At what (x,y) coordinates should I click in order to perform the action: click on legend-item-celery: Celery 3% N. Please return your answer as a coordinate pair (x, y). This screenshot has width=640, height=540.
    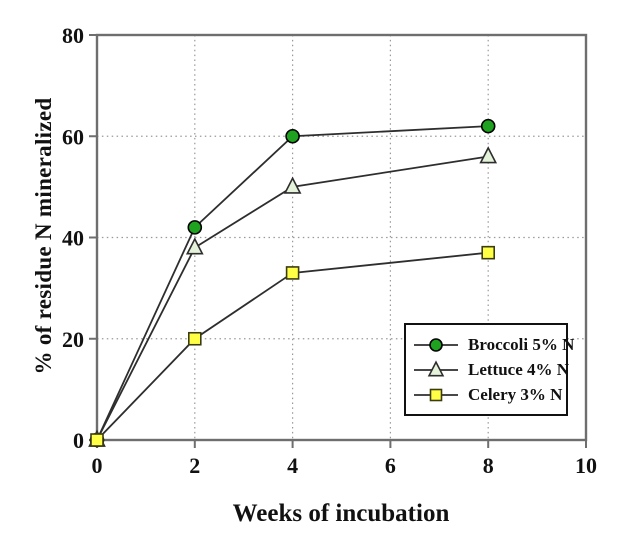
    Looking at the image, I should click on (489, 394).